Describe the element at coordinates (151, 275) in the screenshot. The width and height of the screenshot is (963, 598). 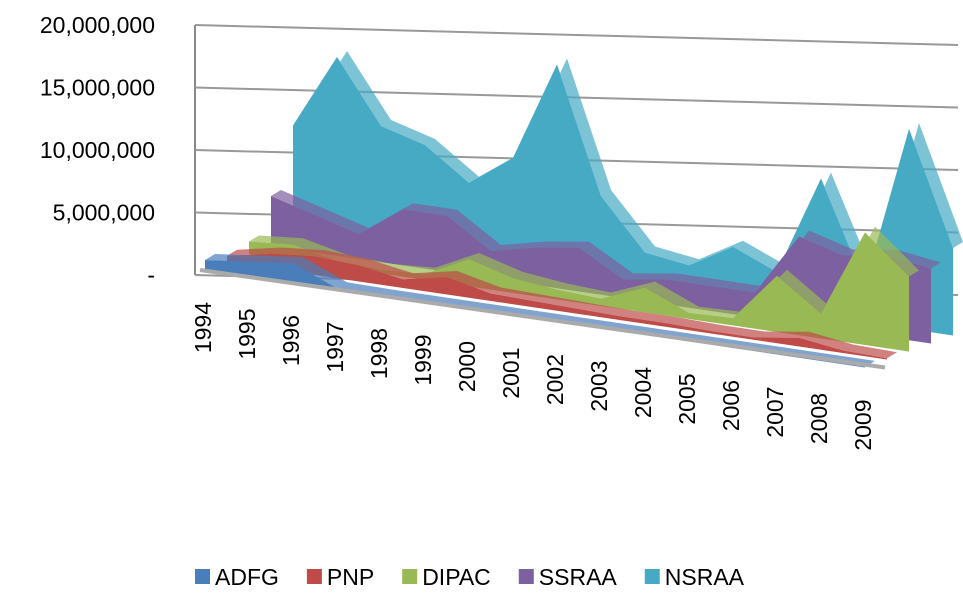
I see `y-tick-label: -` at that location.